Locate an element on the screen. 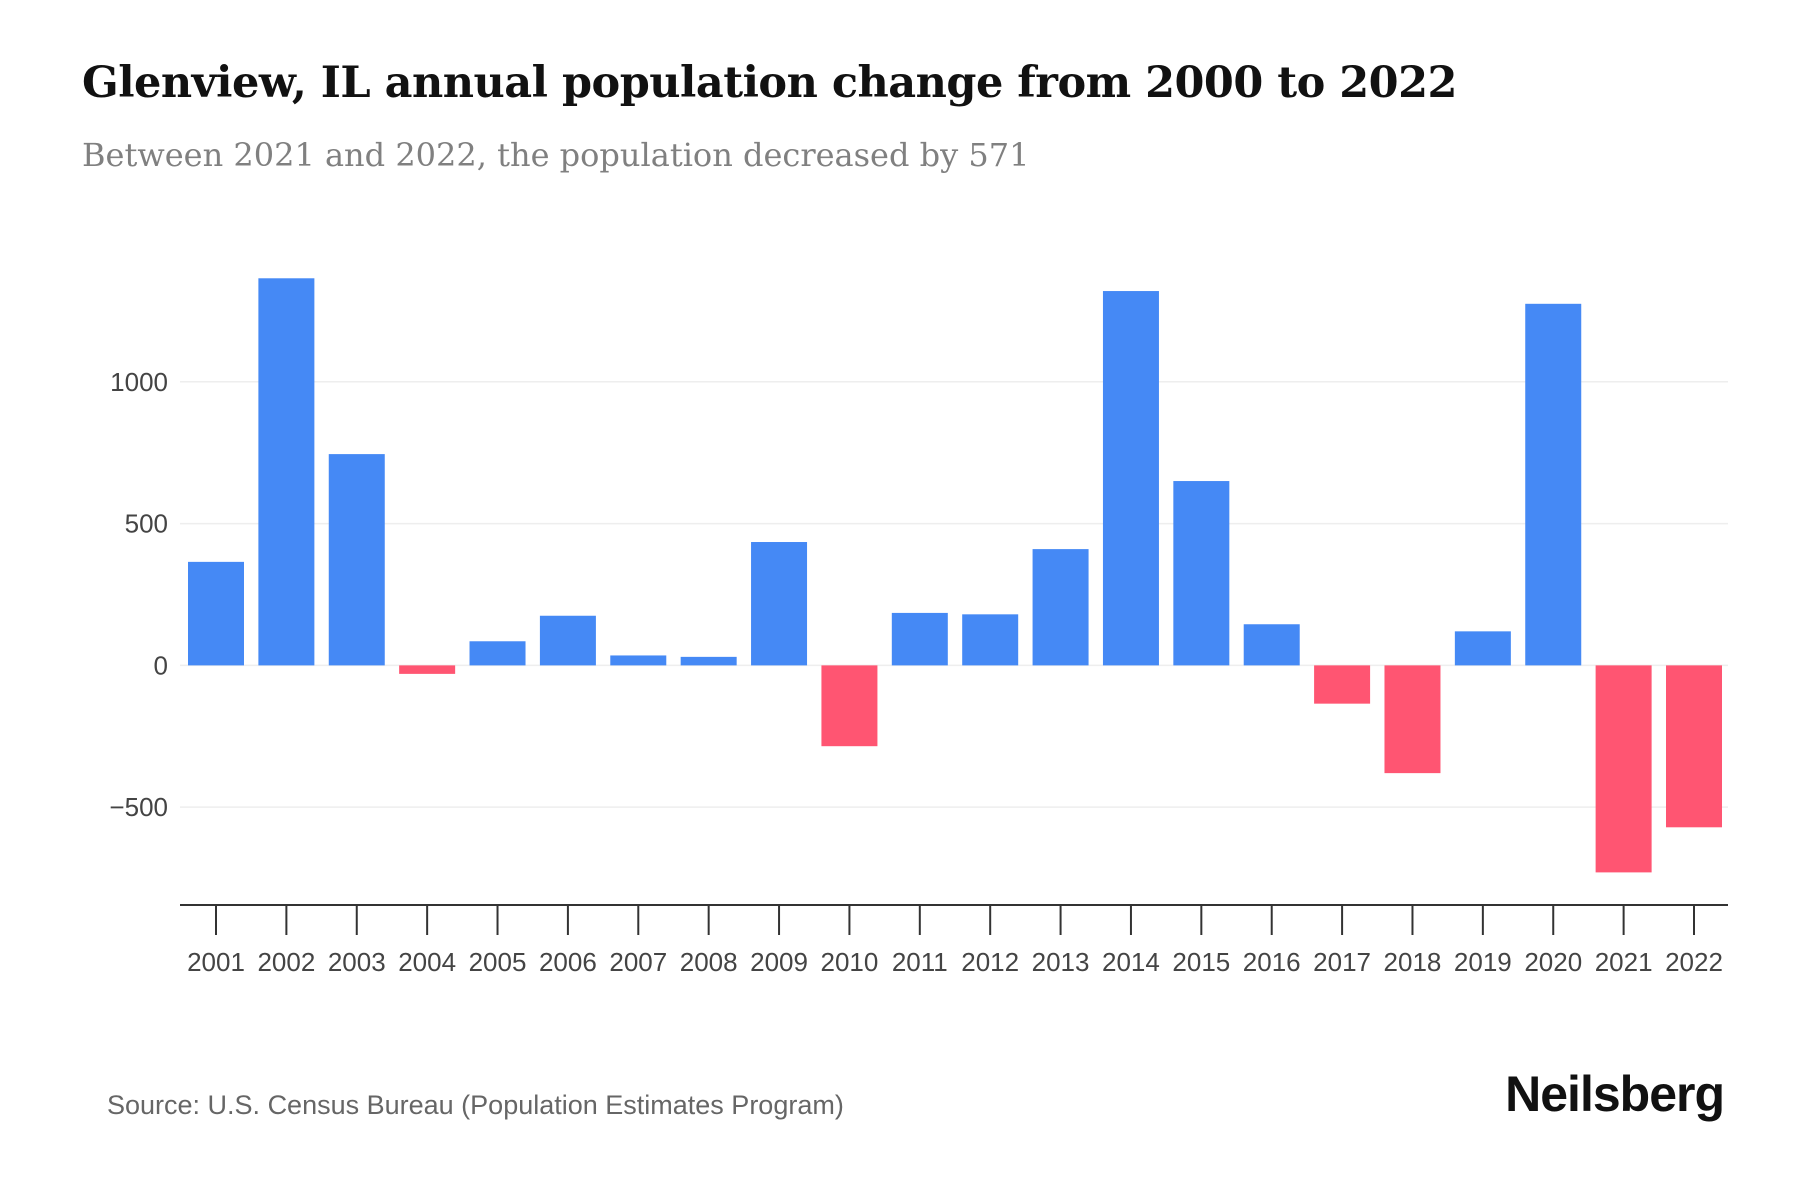 The width and height of the screenshot is (1800, 1200). y-tick-label: 0 is located at coordinates (161, 665).